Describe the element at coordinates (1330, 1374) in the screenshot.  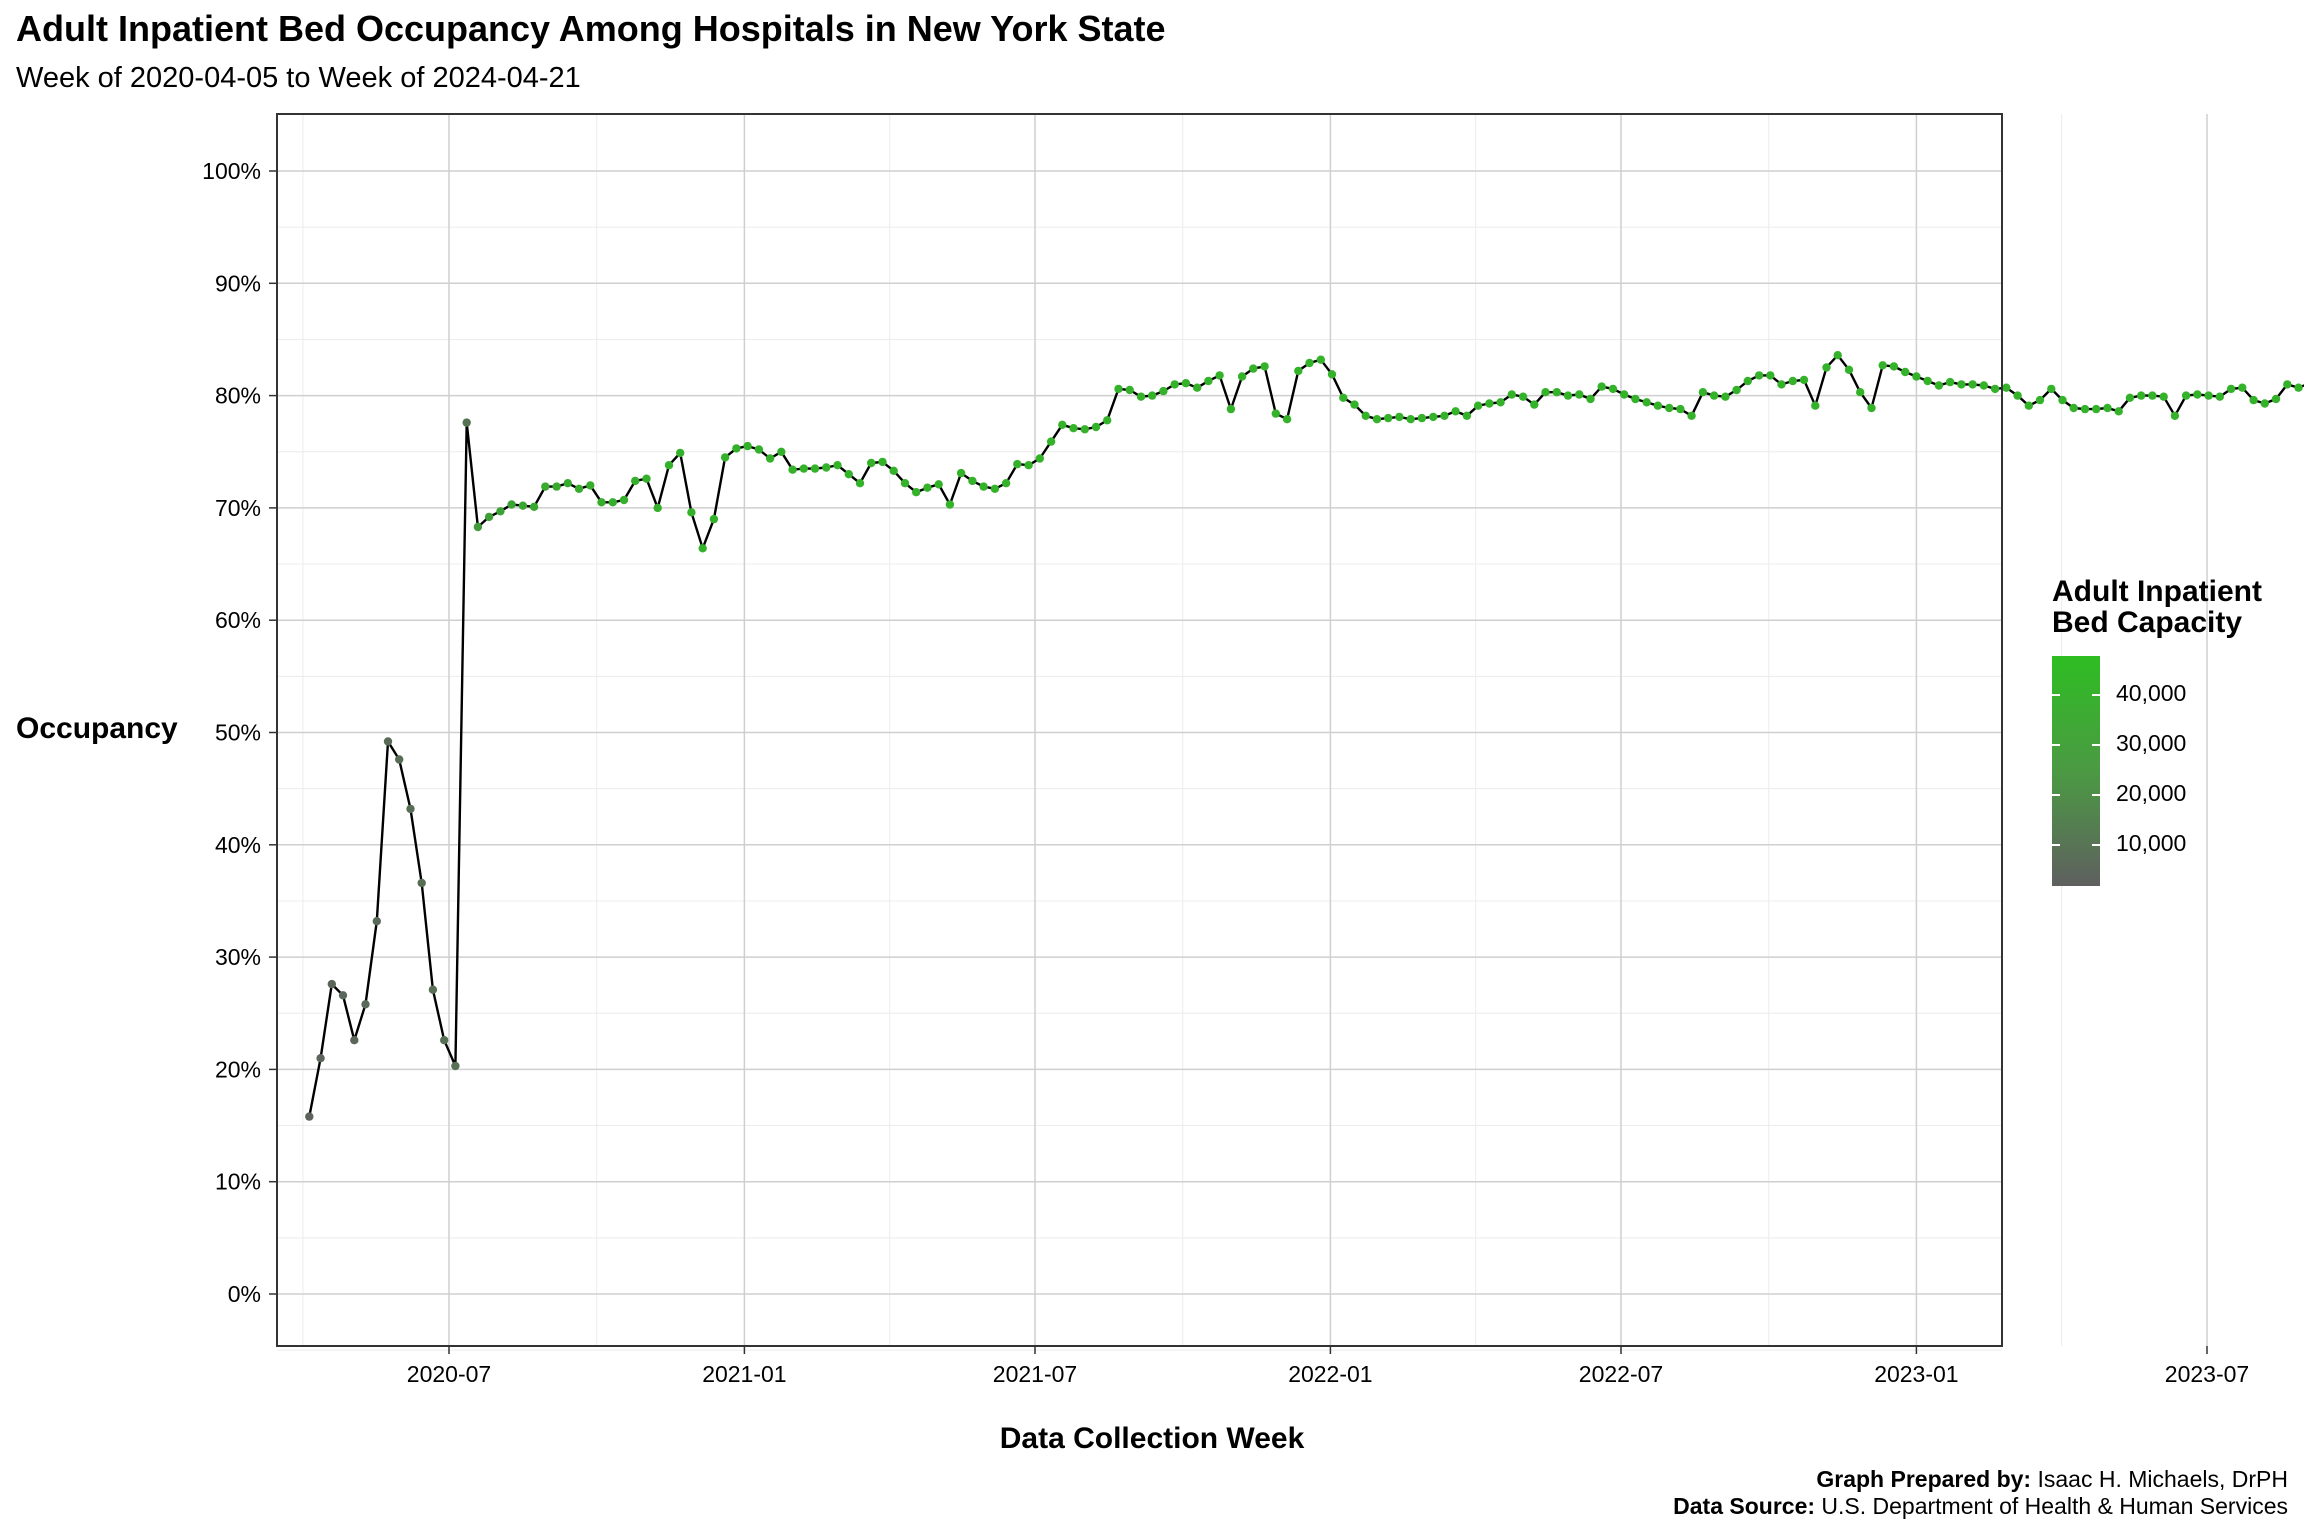
I see `x-tick-label: 2022-01` at that location.